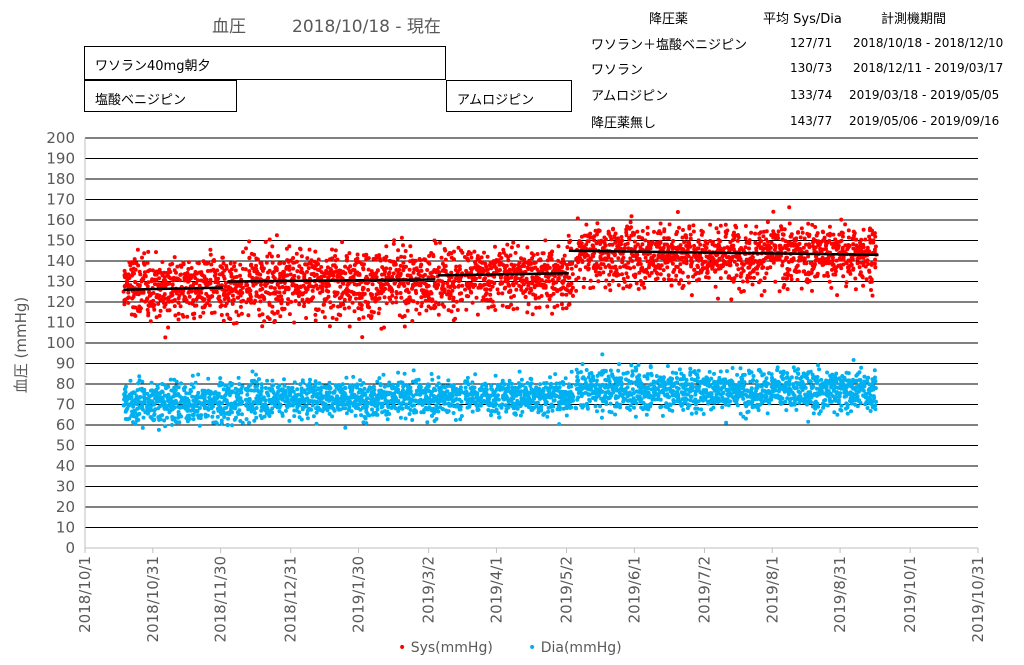 The width and height of the screenshot is (1024, 665). What do you see at coordinates (229, 27) in the screenshot?
I see `chart-title: 血圧` at bounding box center [229, 27].